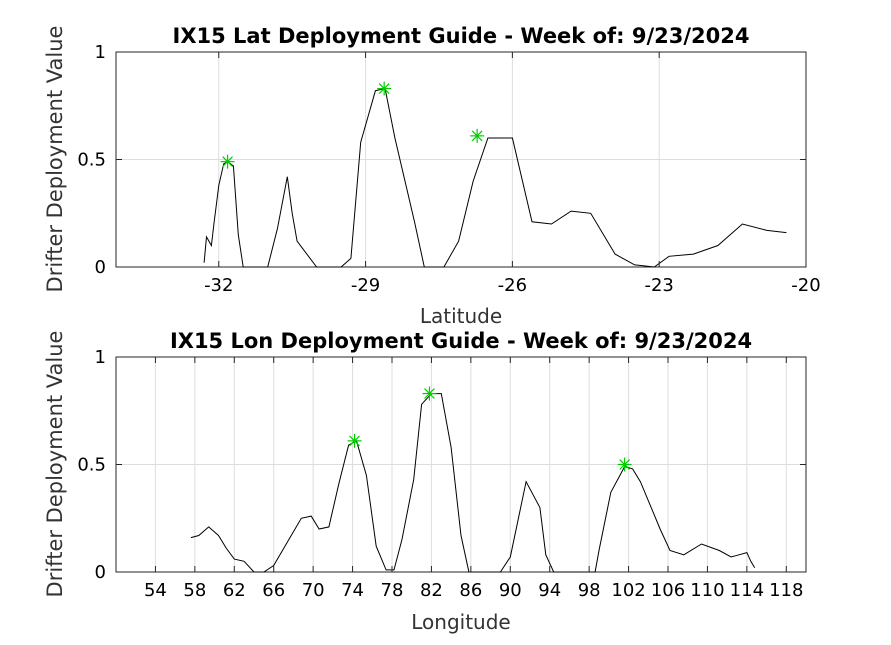  What do you see at coordinates (155, 590) in the screenshot?
I see `longitude-x-tick-label-0: 54` at bounding box center [155, 590].